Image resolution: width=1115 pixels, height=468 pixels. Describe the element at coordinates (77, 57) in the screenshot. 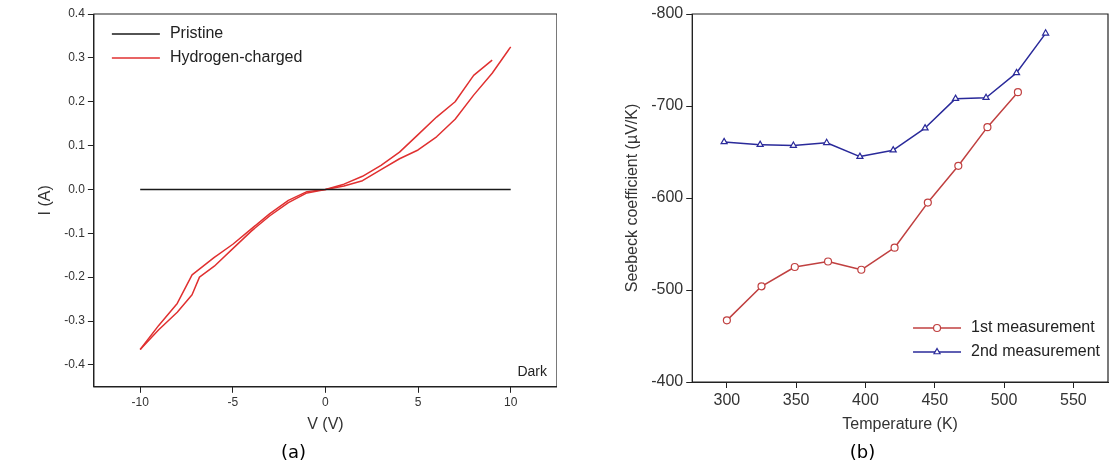

I see `y-tick-label: 0.3` at that location.